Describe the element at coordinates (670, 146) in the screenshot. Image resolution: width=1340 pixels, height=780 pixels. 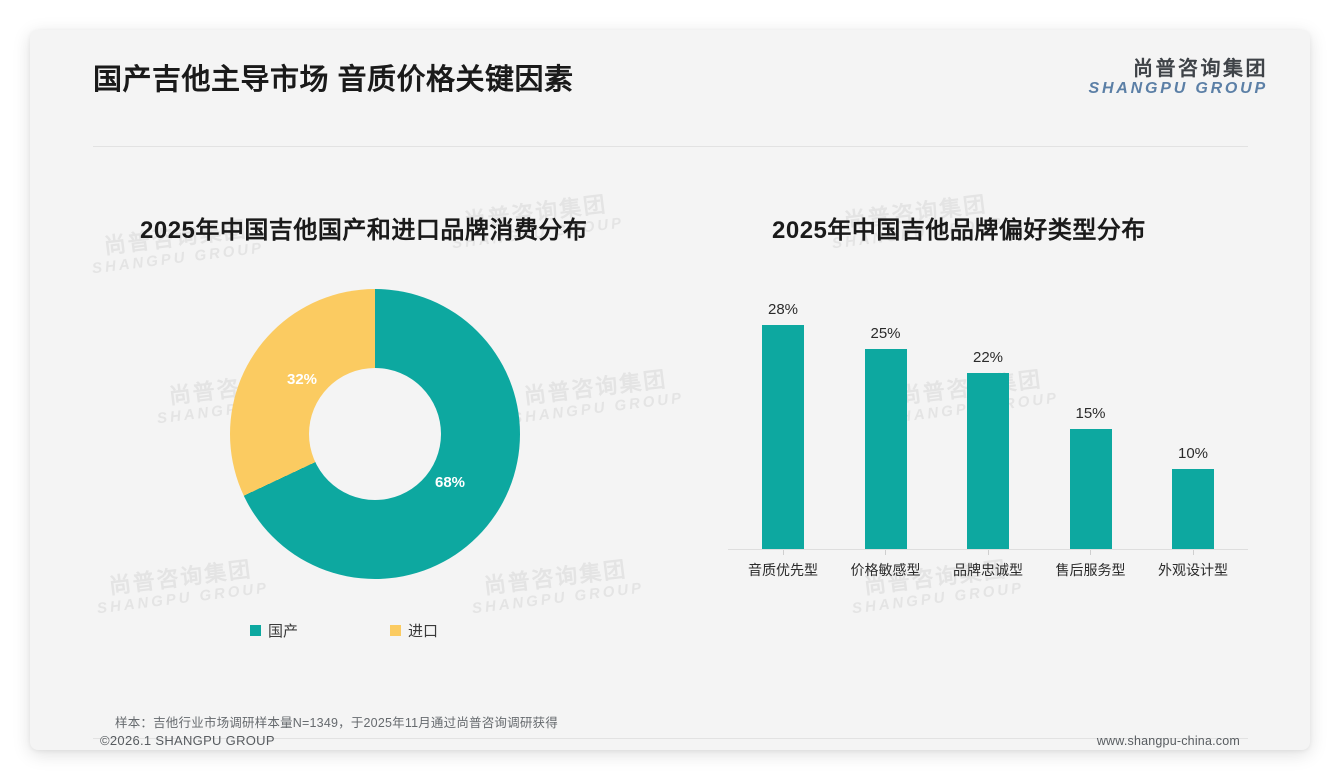
I see `header-divider` at that location.